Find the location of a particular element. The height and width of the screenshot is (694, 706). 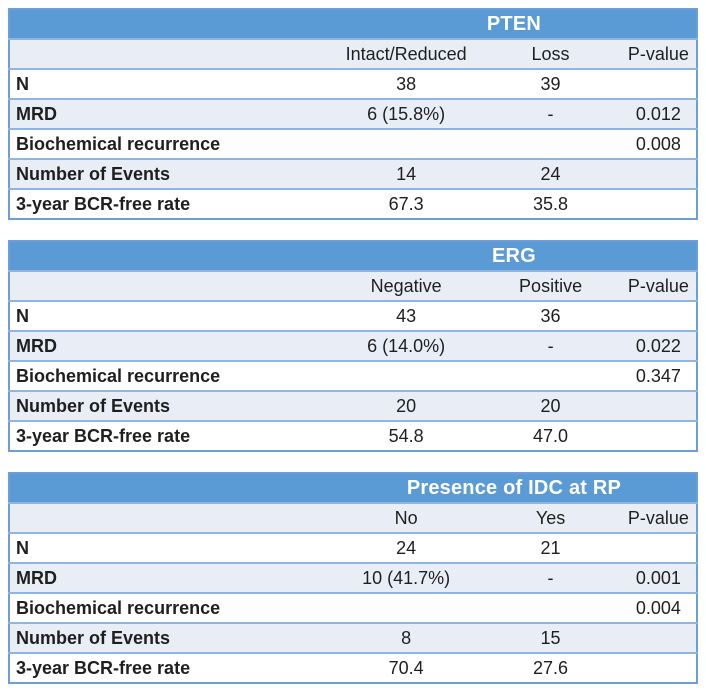

cell-value: 0.022 is located at coordinates (658, 345).